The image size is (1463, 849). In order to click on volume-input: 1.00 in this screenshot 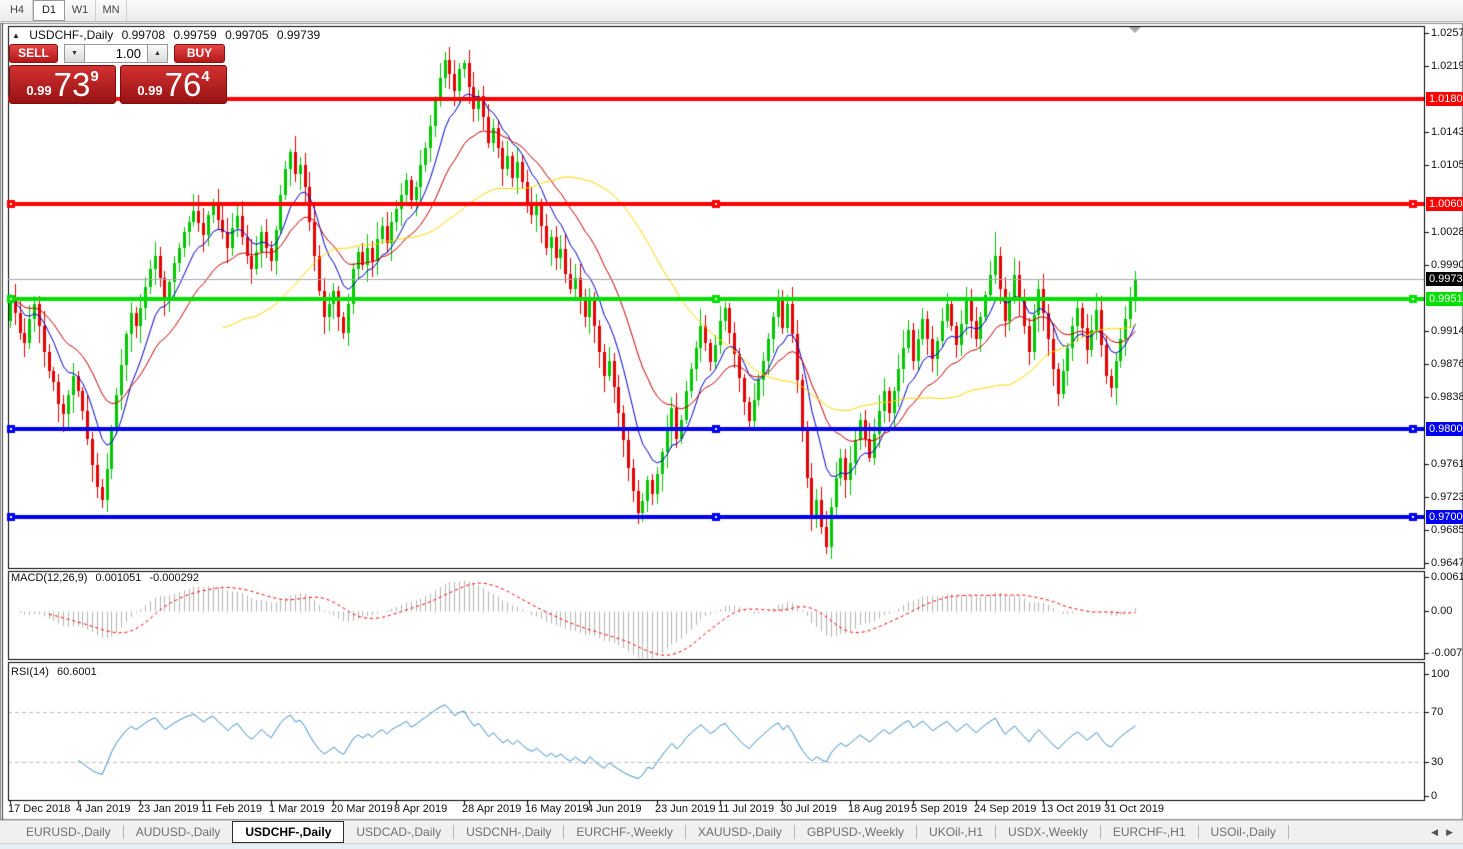, I will do `click(116, 53)`.